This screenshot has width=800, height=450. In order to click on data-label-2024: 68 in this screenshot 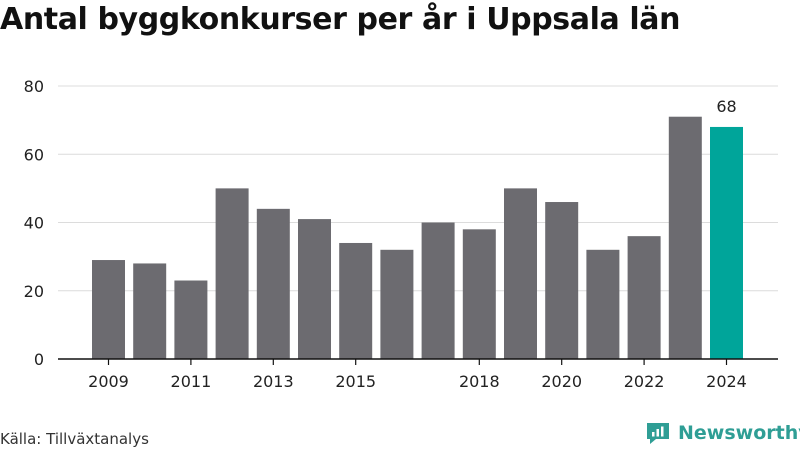, I will do `click(726, 106)`.